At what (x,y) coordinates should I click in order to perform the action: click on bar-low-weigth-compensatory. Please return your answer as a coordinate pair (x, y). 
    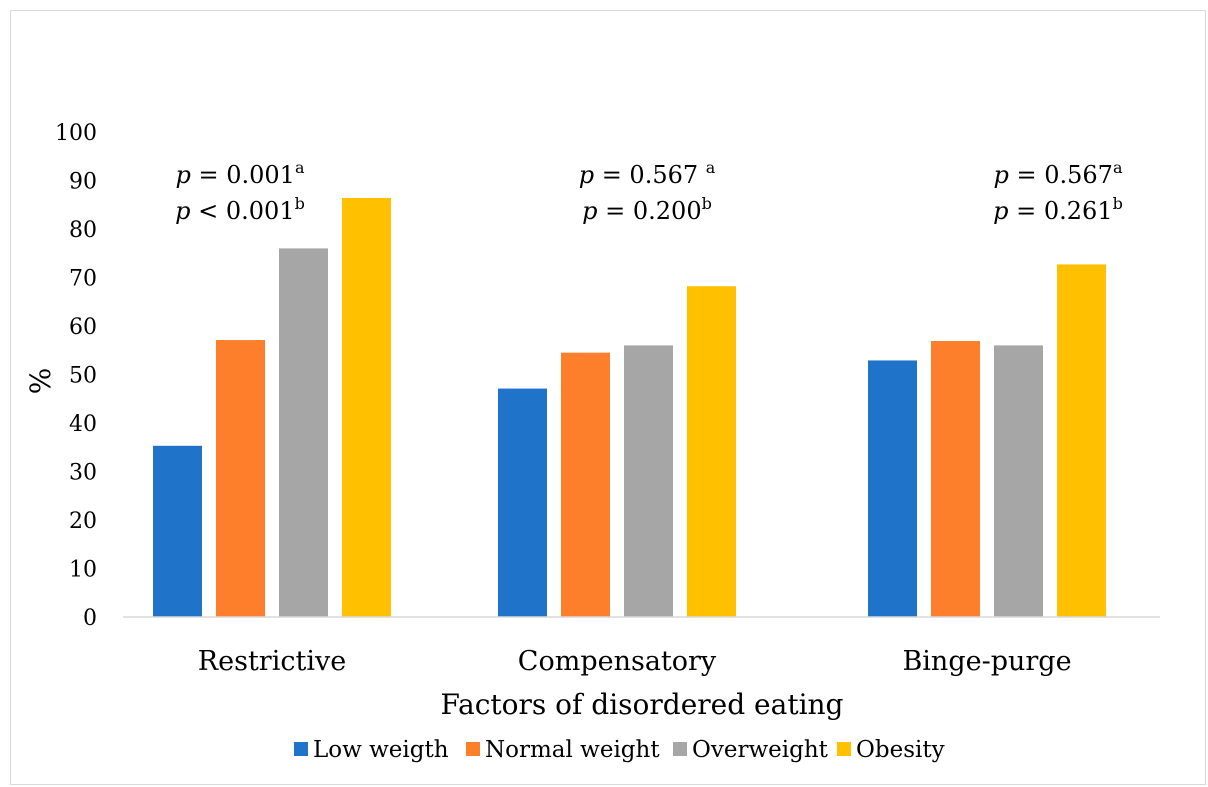
    Looking at the image, I should click on (522, 502).